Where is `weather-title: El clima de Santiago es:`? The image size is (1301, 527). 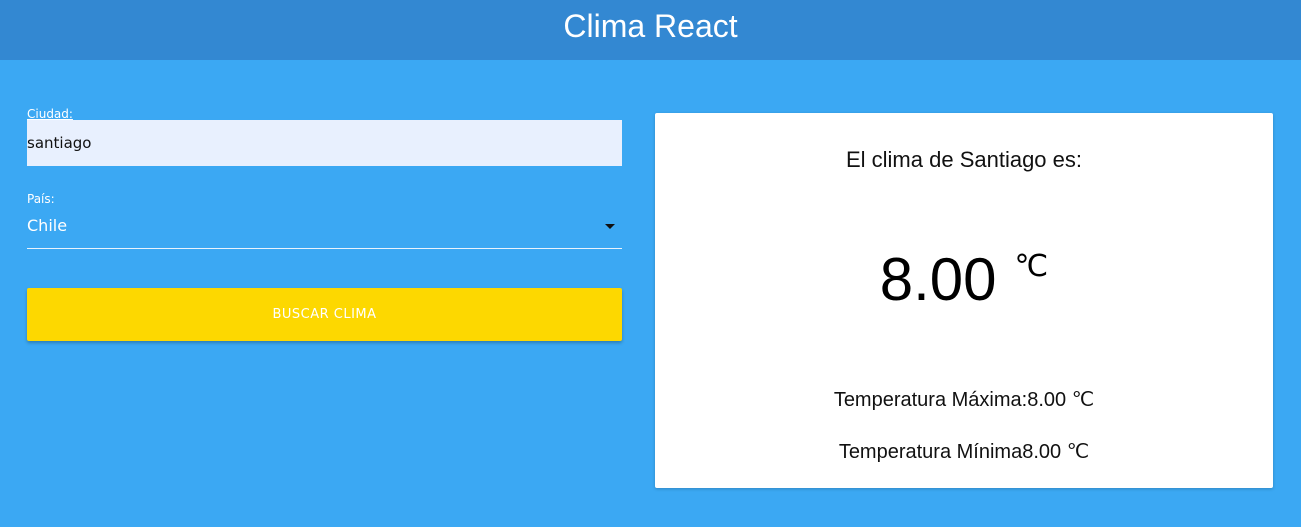
weather-title: El clima de Santiago es: is located at coordinates (964, 159).